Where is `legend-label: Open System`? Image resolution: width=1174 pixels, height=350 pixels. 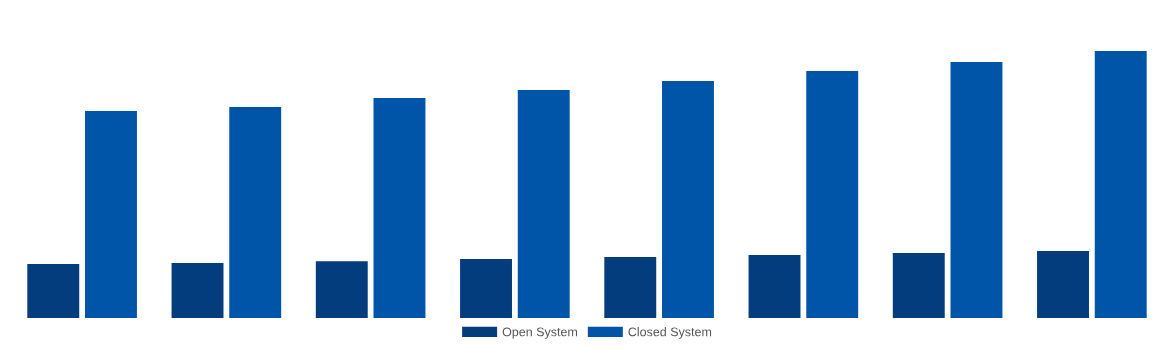 legend-label: Open System is located at coordinates (540, 333).